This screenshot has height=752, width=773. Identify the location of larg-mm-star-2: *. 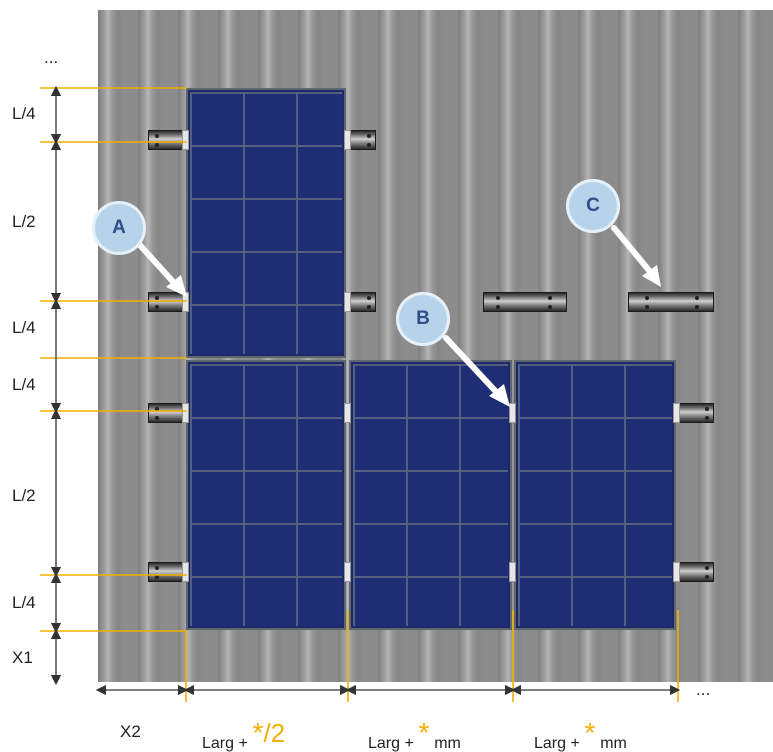
(590, 732).